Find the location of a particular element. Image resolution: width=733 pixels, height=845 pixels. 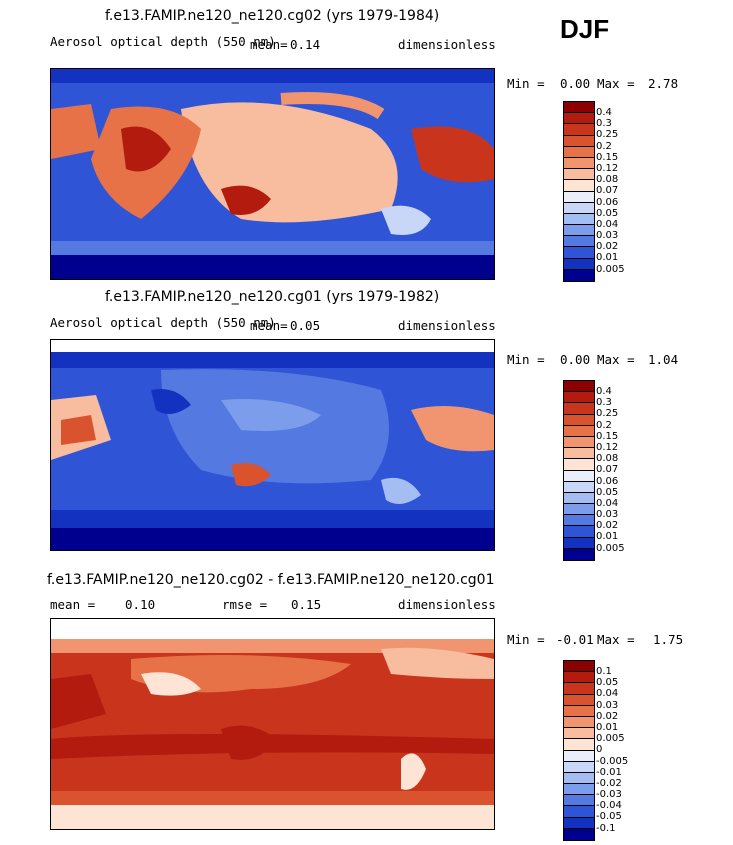

panel2-level: 0.07 is located at coordinates (607, 470).